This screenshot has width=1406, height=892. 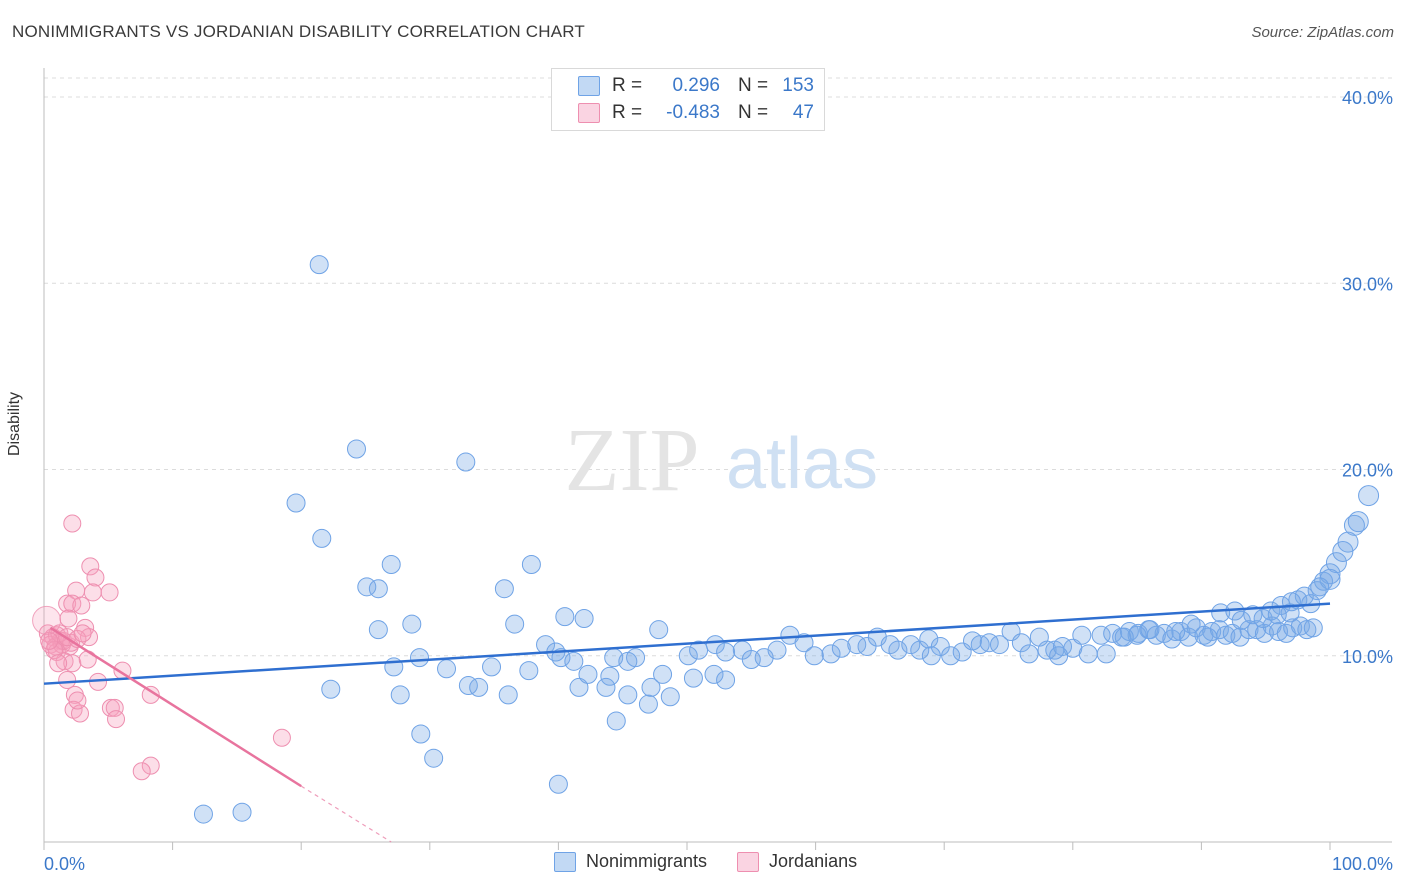 I want to click on series-legend: Nonimmigrants Jordanians, so click(x=720, y=861).